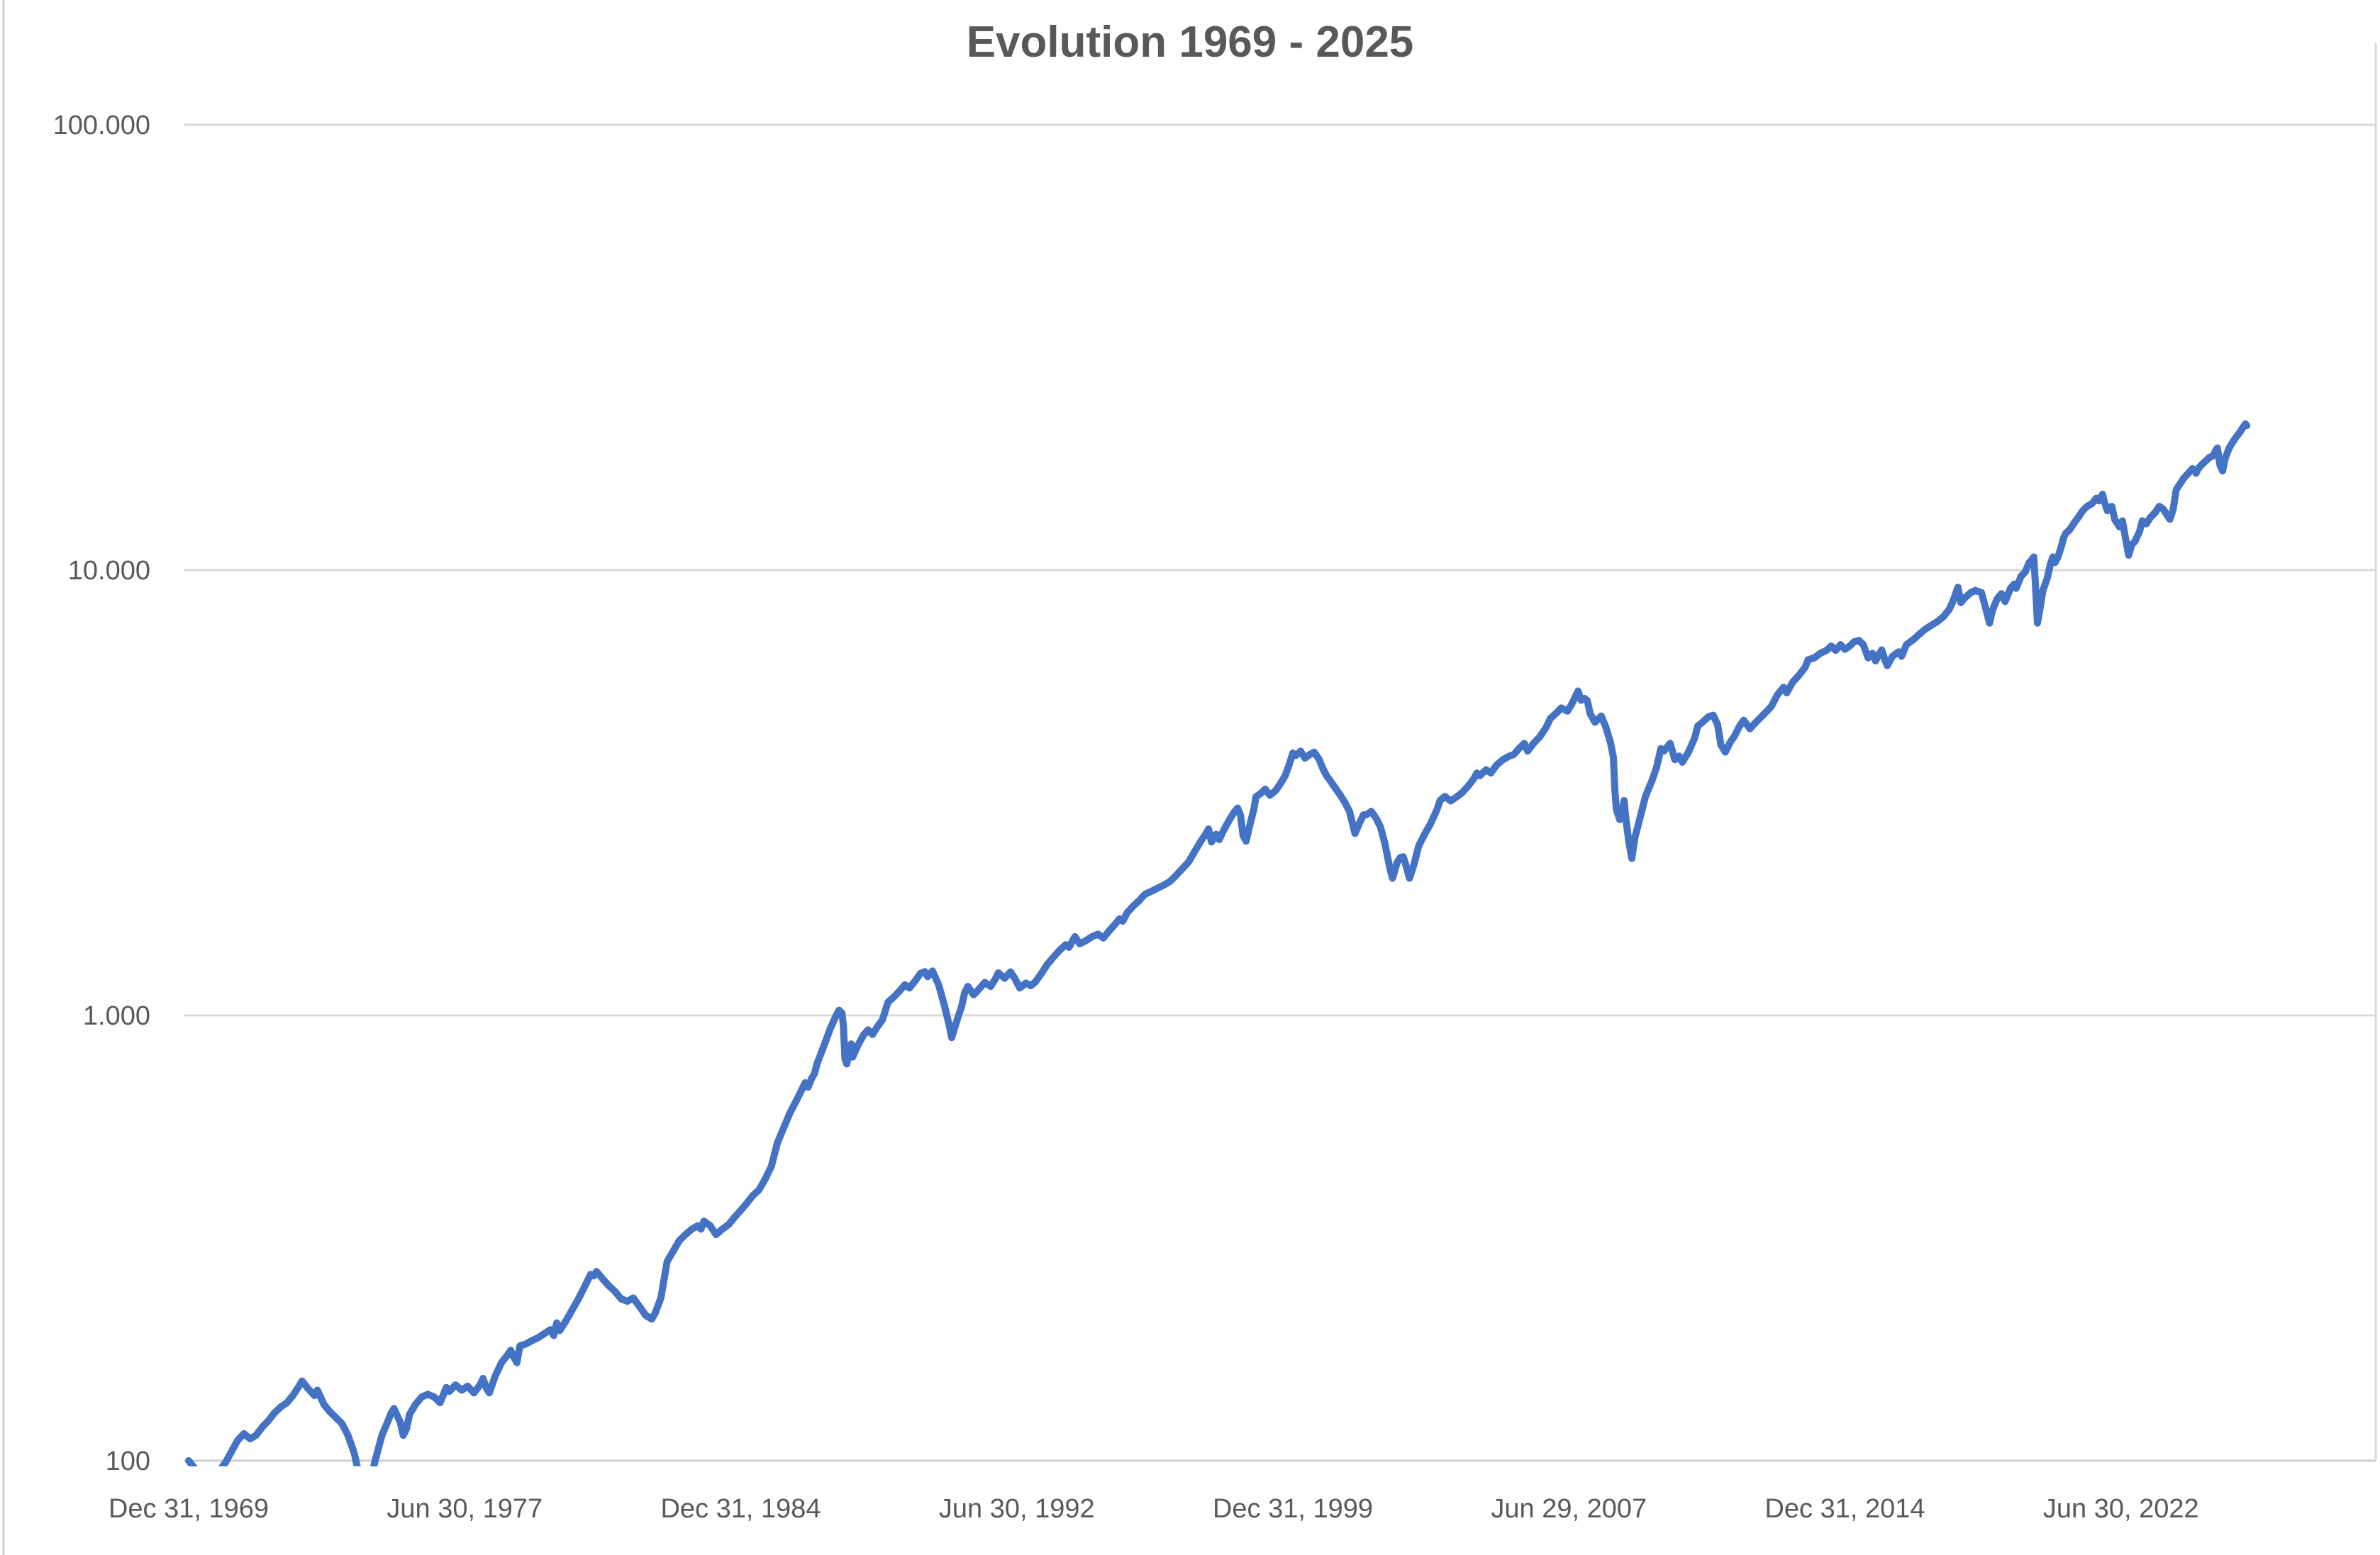  Describe the element at coordinates (109, 571) in the screenshot. I see `y-tick-label: 10.000` at that location.